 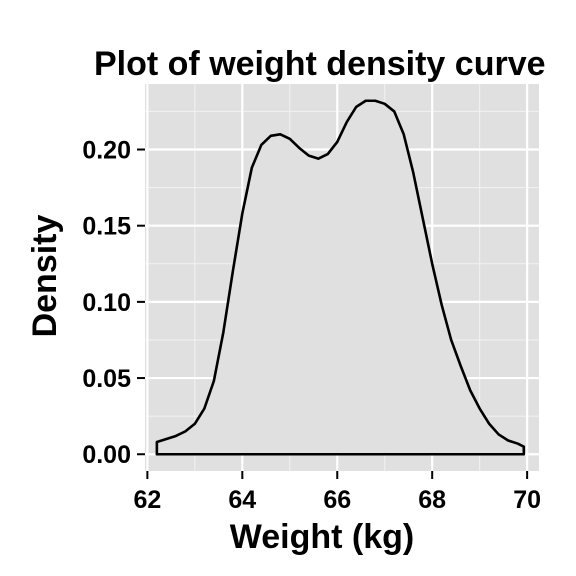 I want to click on x-tick-label: 62, so click(x=147, y=500).